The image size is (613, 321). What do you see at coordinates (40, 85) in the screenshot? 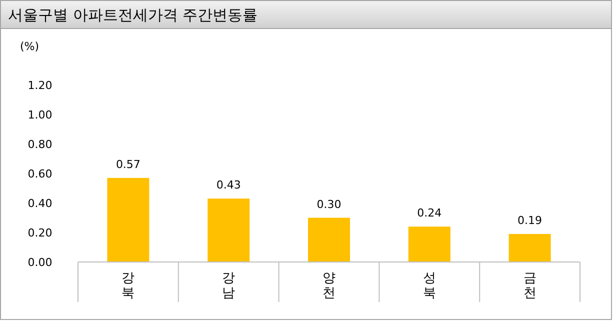
I see `y-tick-label: 1.20` at bounding box center [40, 85].